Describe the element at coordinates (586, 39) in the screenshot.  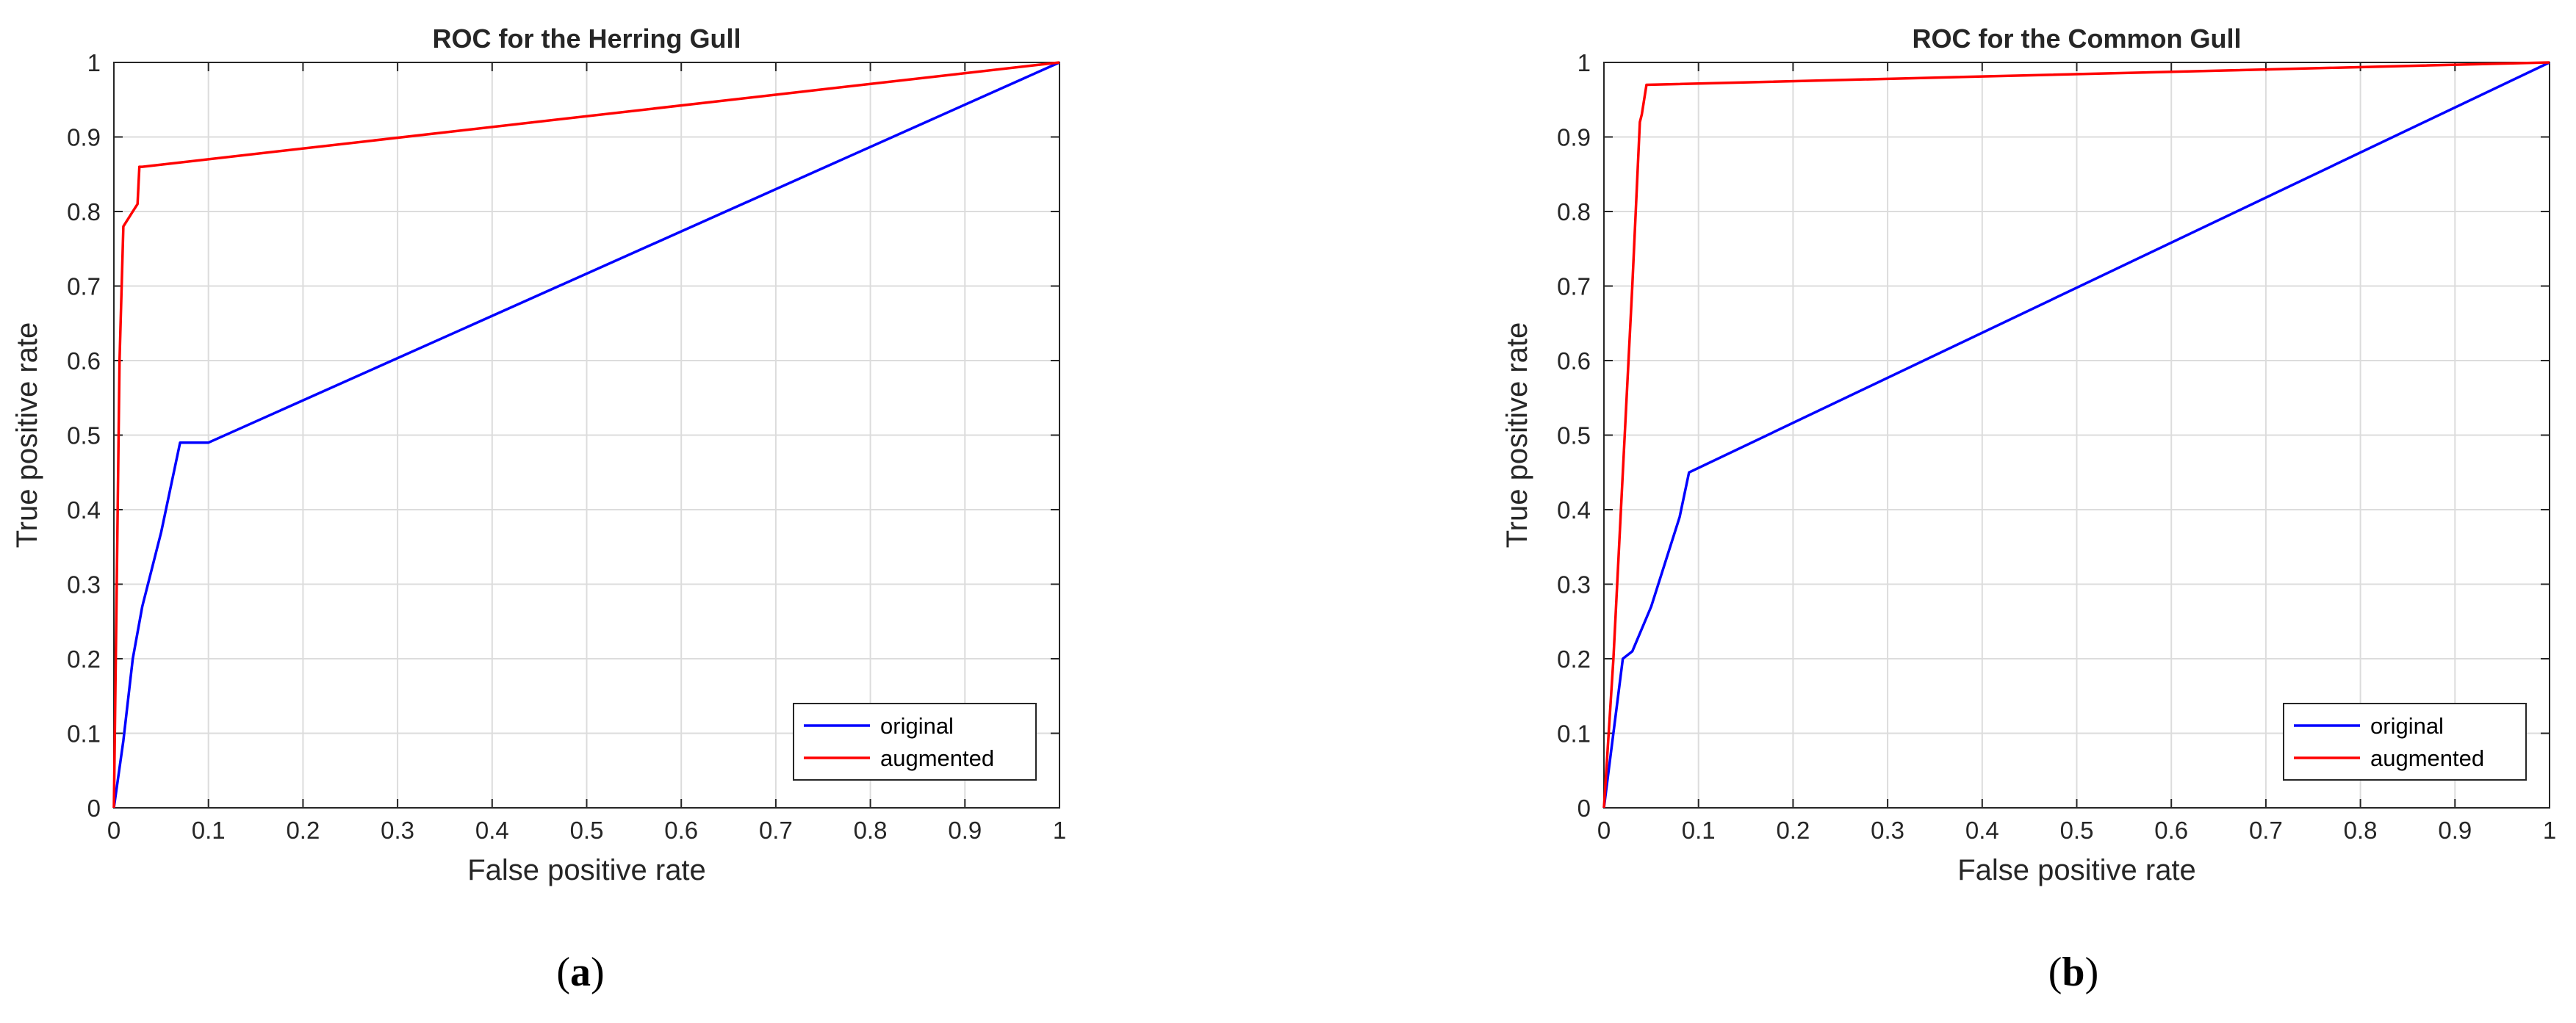
I see `chart-title: ROC for the Herring Gull` at that location.